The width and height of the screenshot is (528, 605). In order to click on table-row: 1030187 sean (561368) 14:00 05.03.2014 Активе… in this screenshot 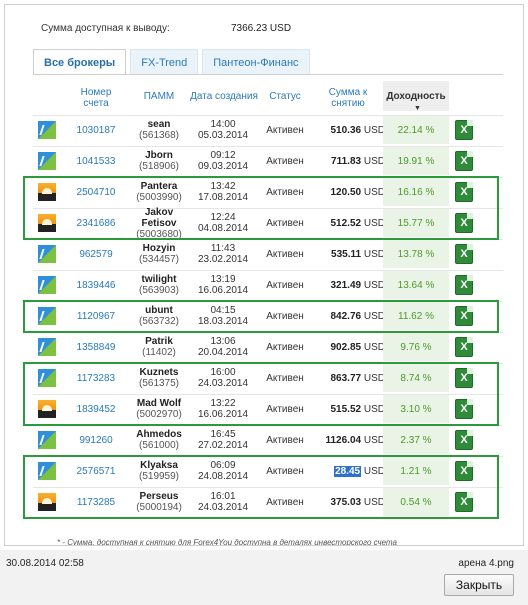, I will do `click(268, 129)`.